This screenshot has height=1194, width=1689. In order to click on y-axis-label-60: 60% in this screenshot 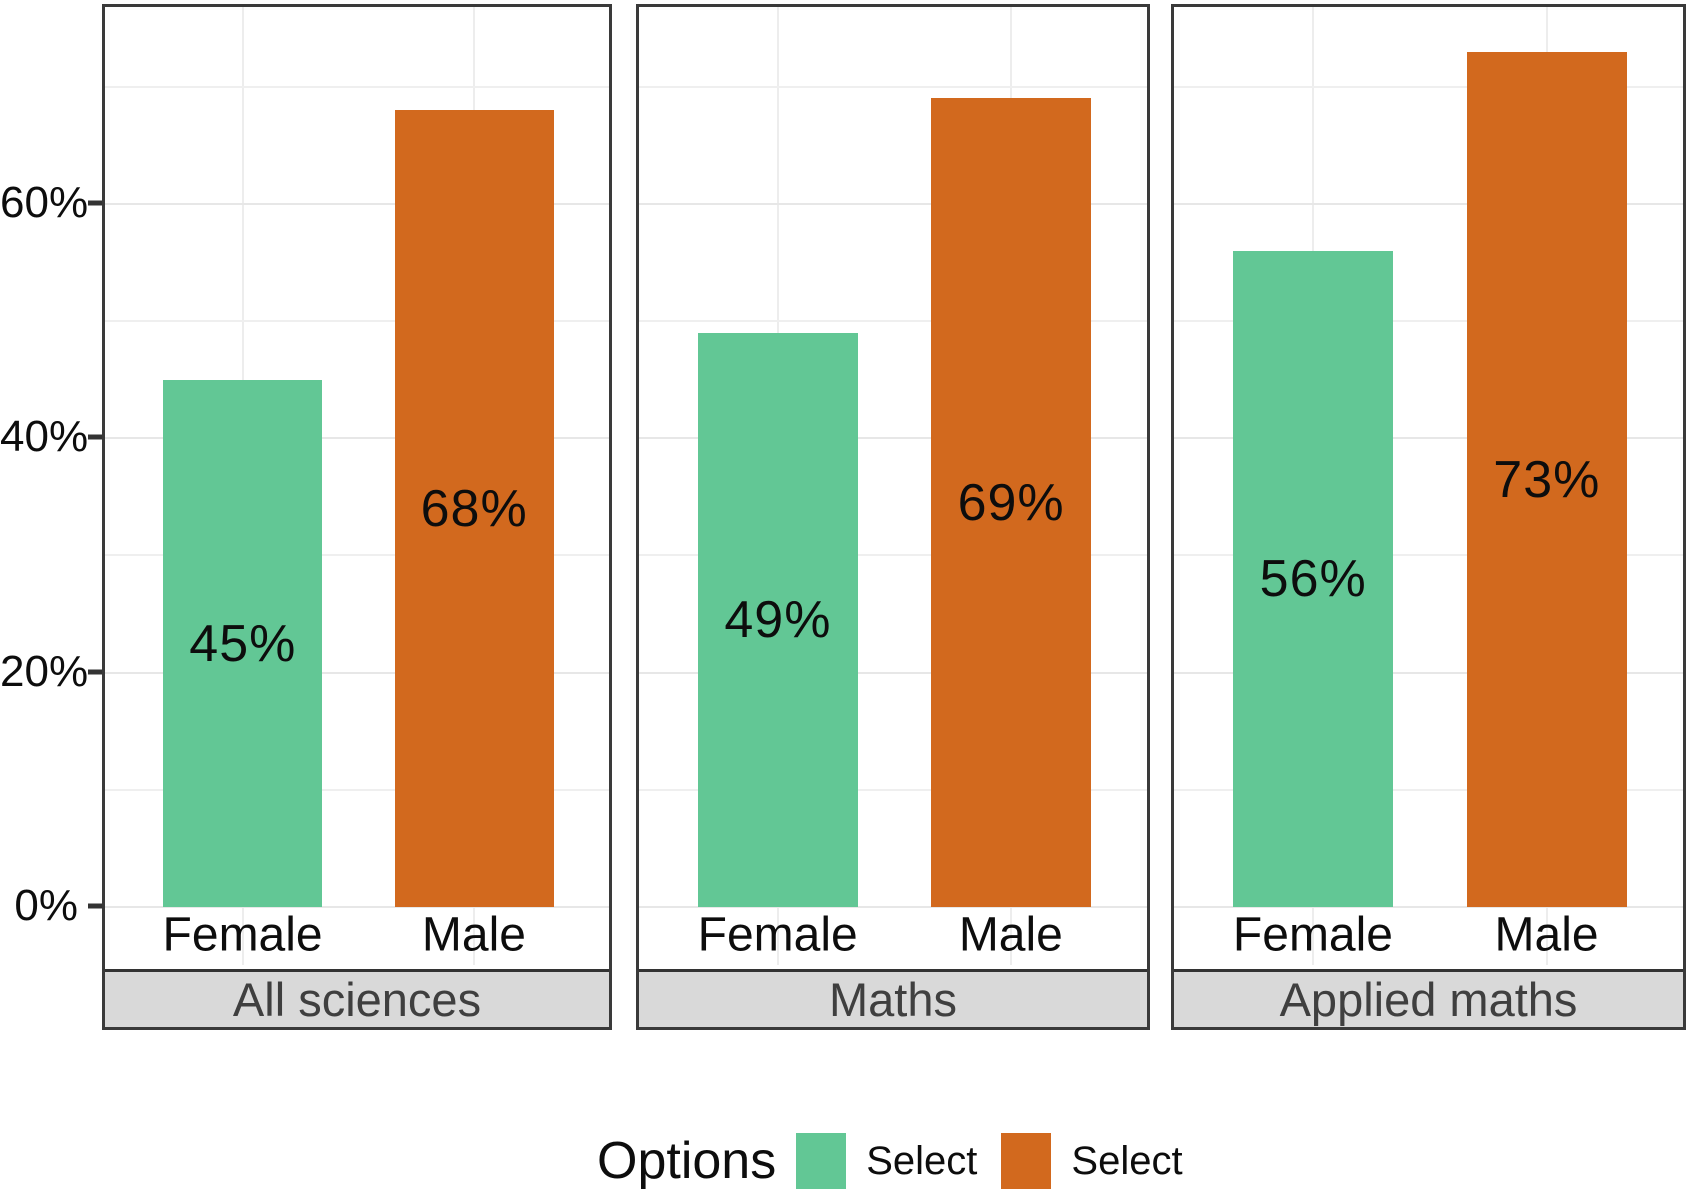, I will do `click(44, 202)`.